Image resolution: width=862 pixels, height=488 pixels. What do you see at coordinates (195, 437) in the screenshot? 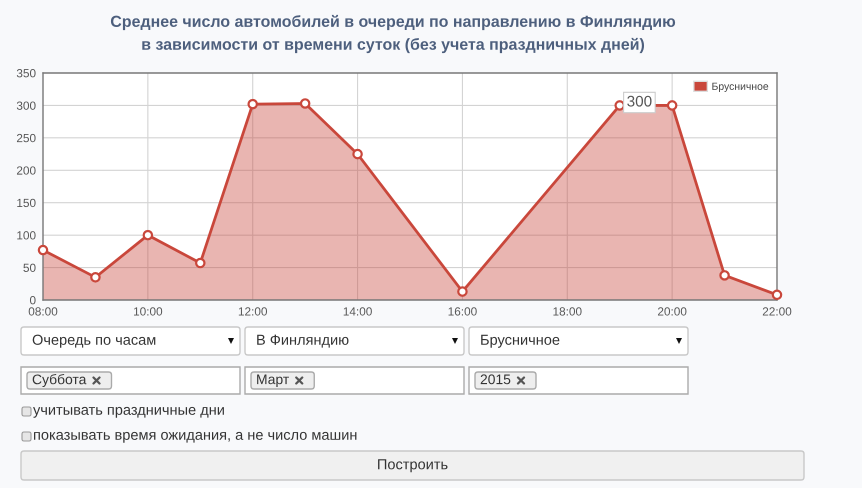
I see `text: показывать время ожидания, а не число машин` at bounding box center [195, 437].